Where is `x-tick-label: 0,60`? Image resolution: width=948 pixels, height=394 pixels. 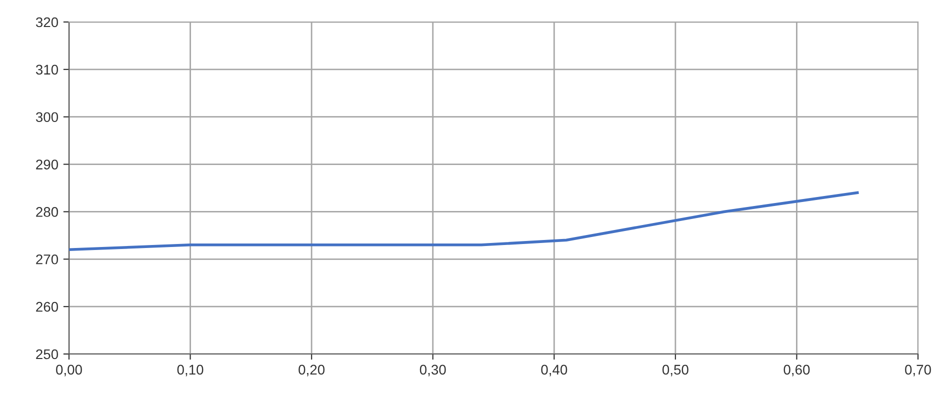
x-tick-label: 0,60 is located at coordinates (797, 370).